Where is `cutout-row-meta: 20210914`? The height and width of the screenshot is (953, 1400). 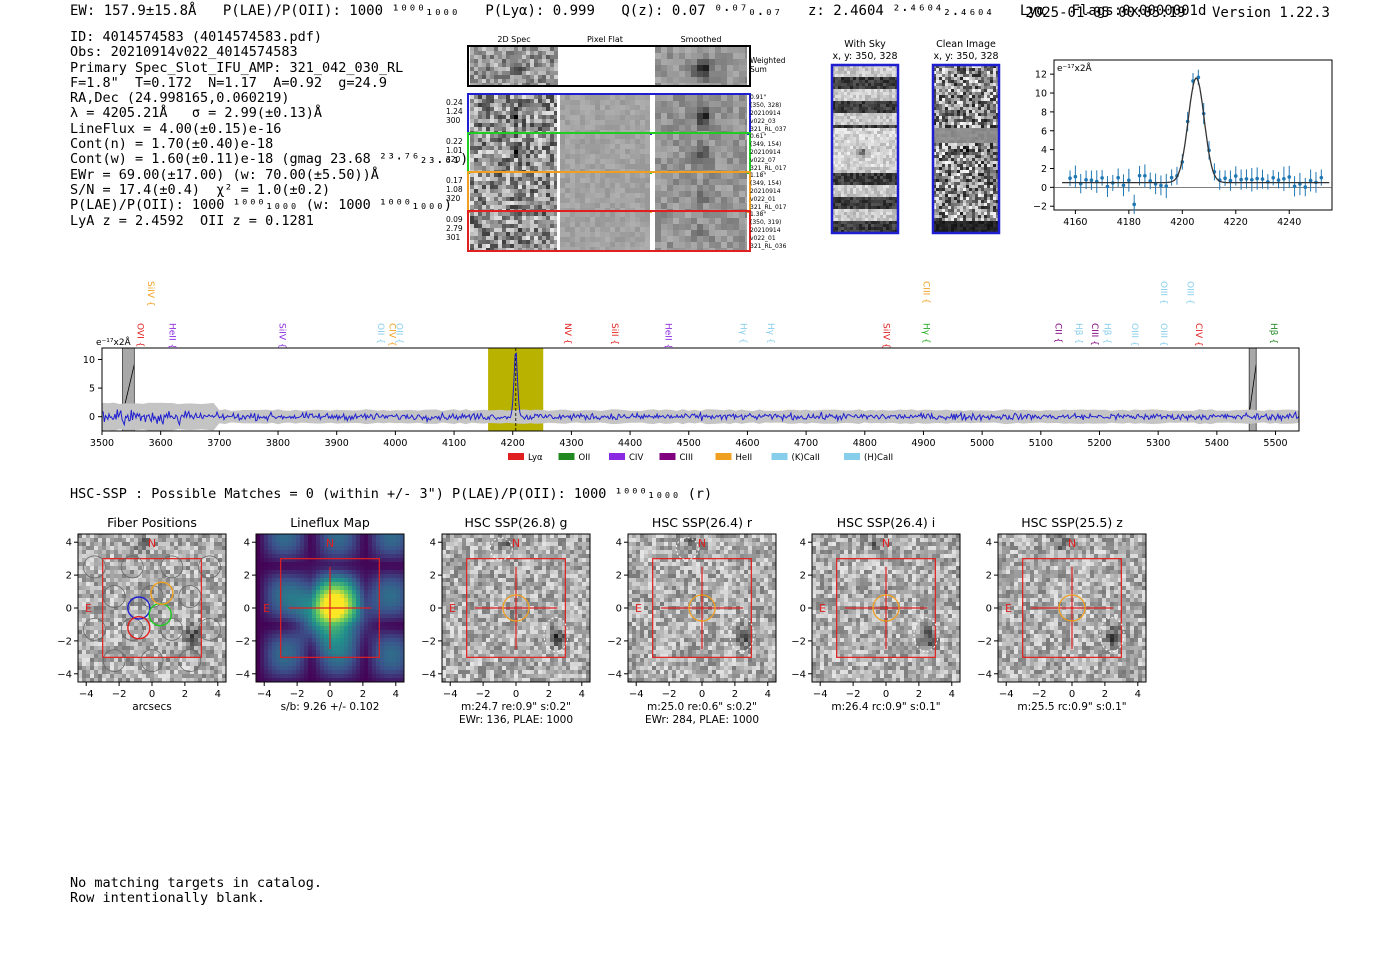 cutout-row-meta: 20210914 is located at coordinates (765, 152).